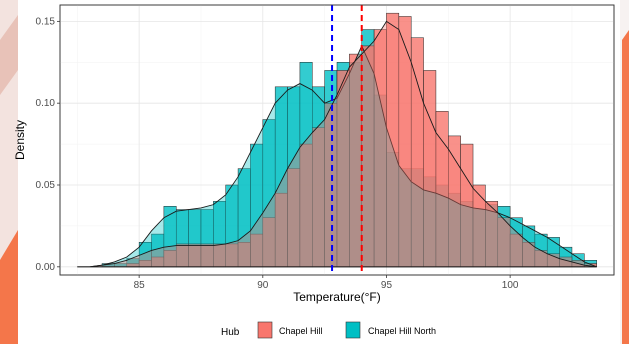 The height and width of the screenshot is (344, 629). What do you see at coordinates (510, 285) in the screenshot?
I see `x-tick-label: 100` at bounding box center [510, 285].